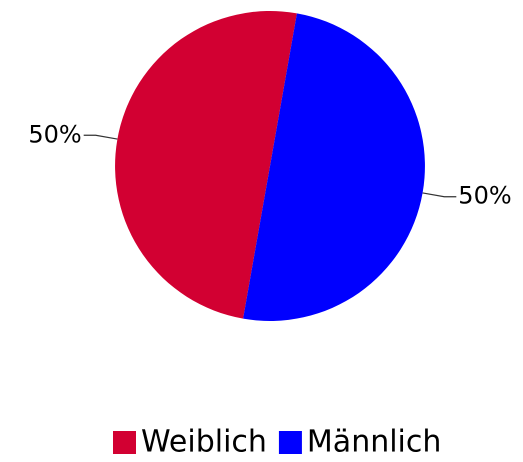 The width and height of the screenshot is (523, 462). Describe the element at coordinates (204, 442) in the screenshot. I see `legend-label: Weiblich` at that location.